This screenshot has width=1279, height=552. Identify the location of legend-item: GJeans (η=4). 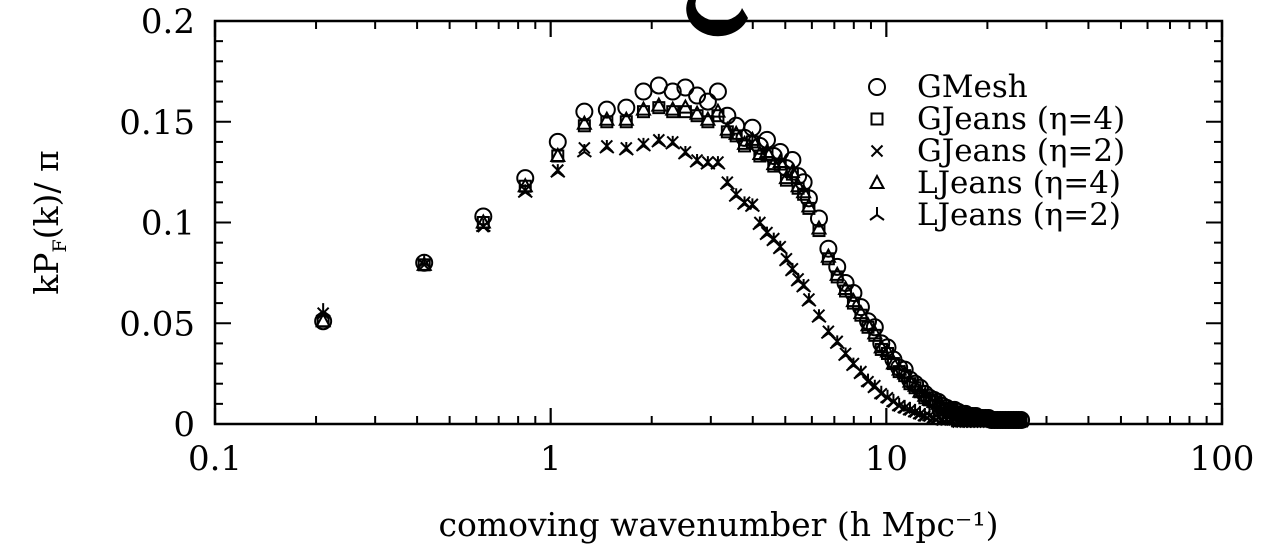
(997, 119).